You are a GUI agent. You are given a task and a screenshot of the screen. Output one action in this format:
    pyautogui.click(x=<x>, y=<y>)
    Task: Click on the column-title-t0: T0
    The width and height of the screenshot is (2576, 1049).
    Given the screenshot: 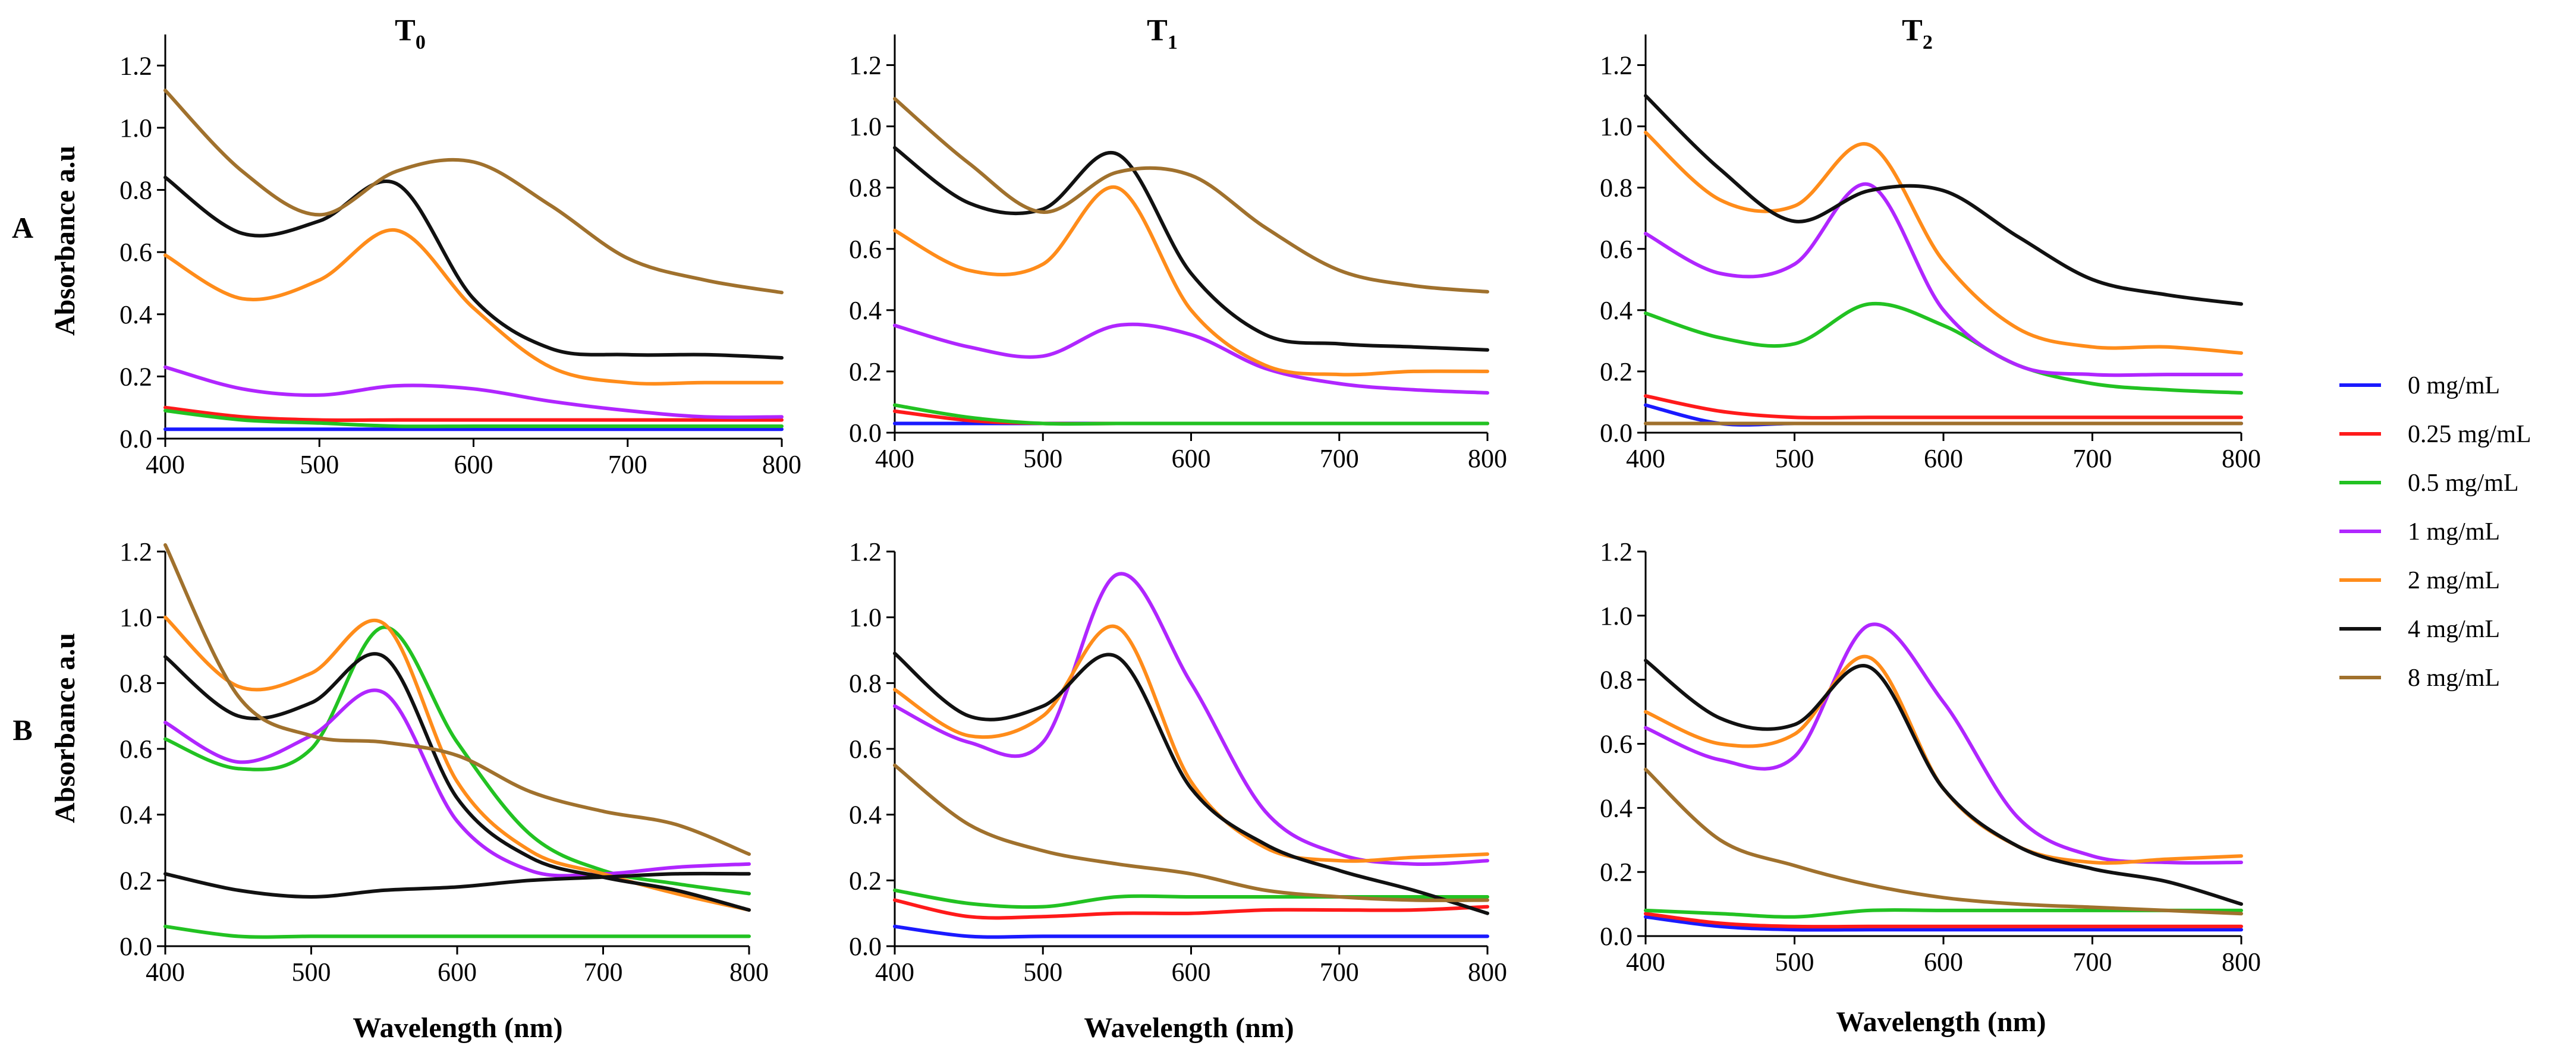 What is the action you would take?
    pyautogui.click(x=410, y=33)
    